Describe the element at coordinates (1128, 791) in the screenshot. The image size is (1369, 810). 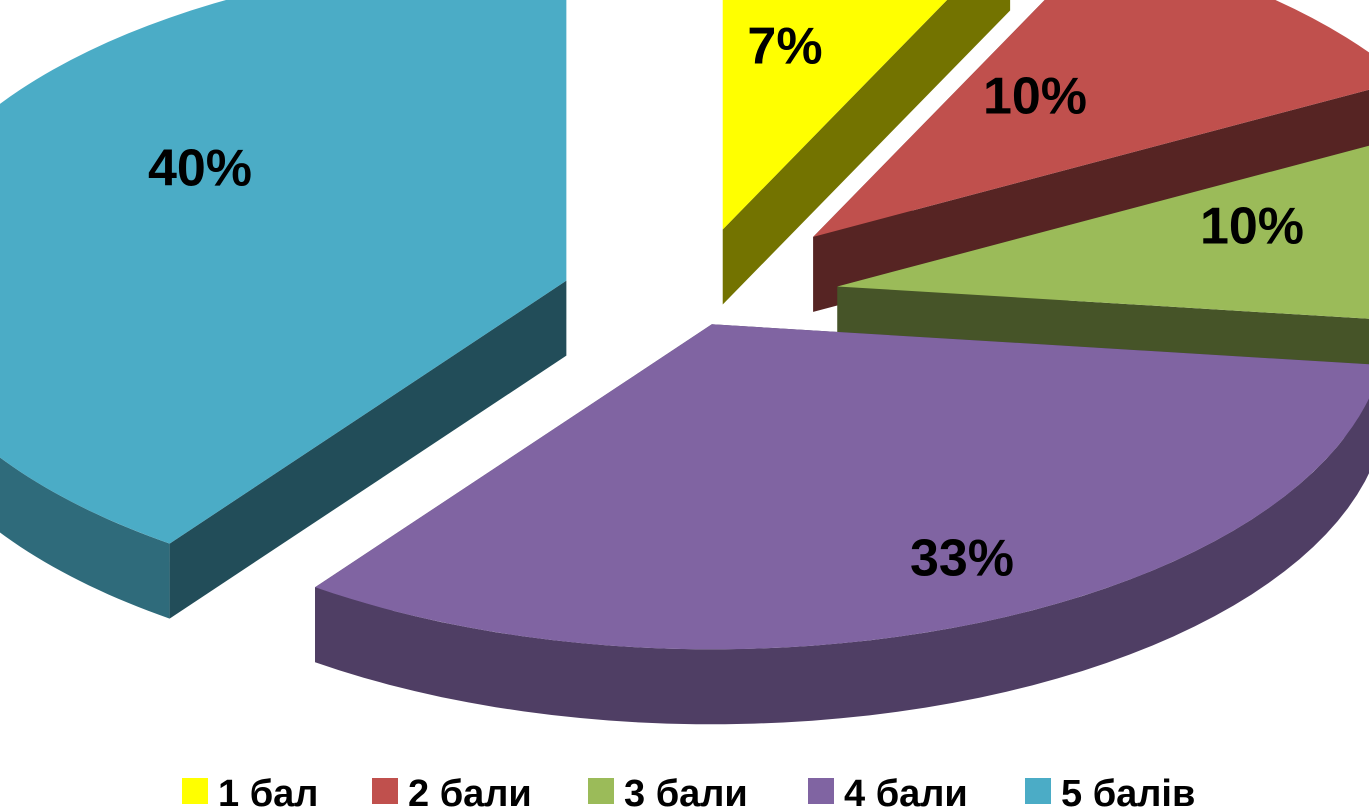
I see `legend-label: 5 балів` at that location.